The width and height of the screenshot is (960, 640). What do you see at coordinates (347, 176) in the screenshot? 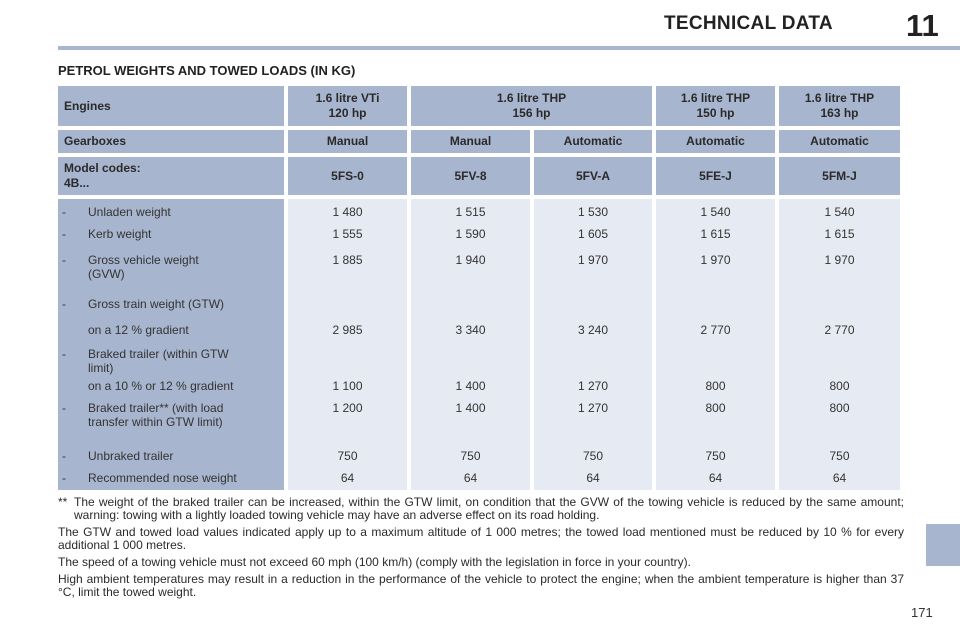
I see `model-code: 5FS-0` at bounding box center [347, 176].